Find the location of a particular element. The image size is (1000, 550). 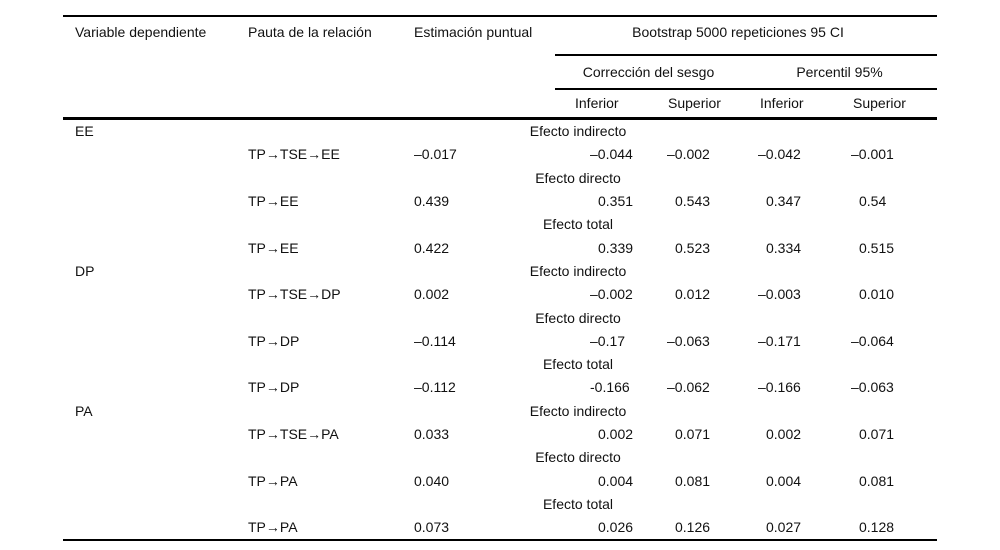

ci-value-cell: –0.17 is located at coordinates (608, 340).